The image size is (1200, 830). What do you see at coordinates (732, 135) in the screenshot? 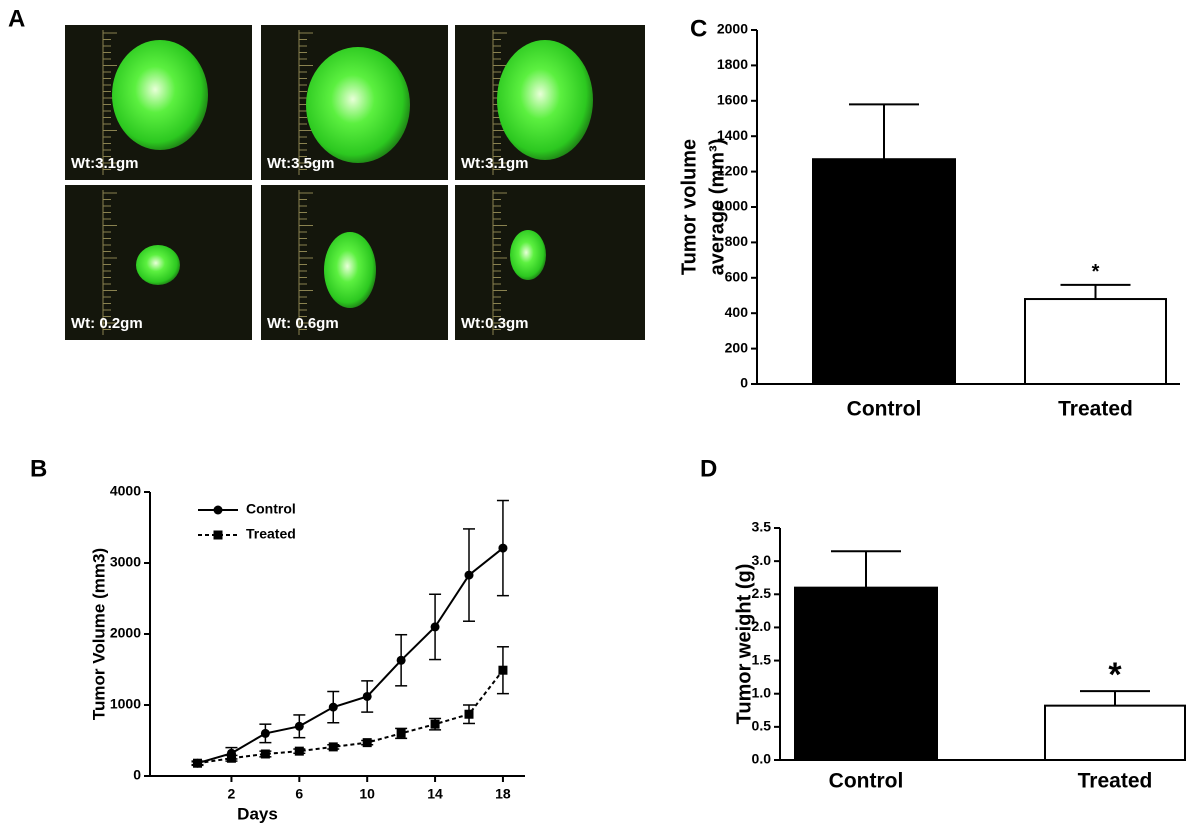
I see `y-tick-label: 1400` at bounding box center [732, 135].